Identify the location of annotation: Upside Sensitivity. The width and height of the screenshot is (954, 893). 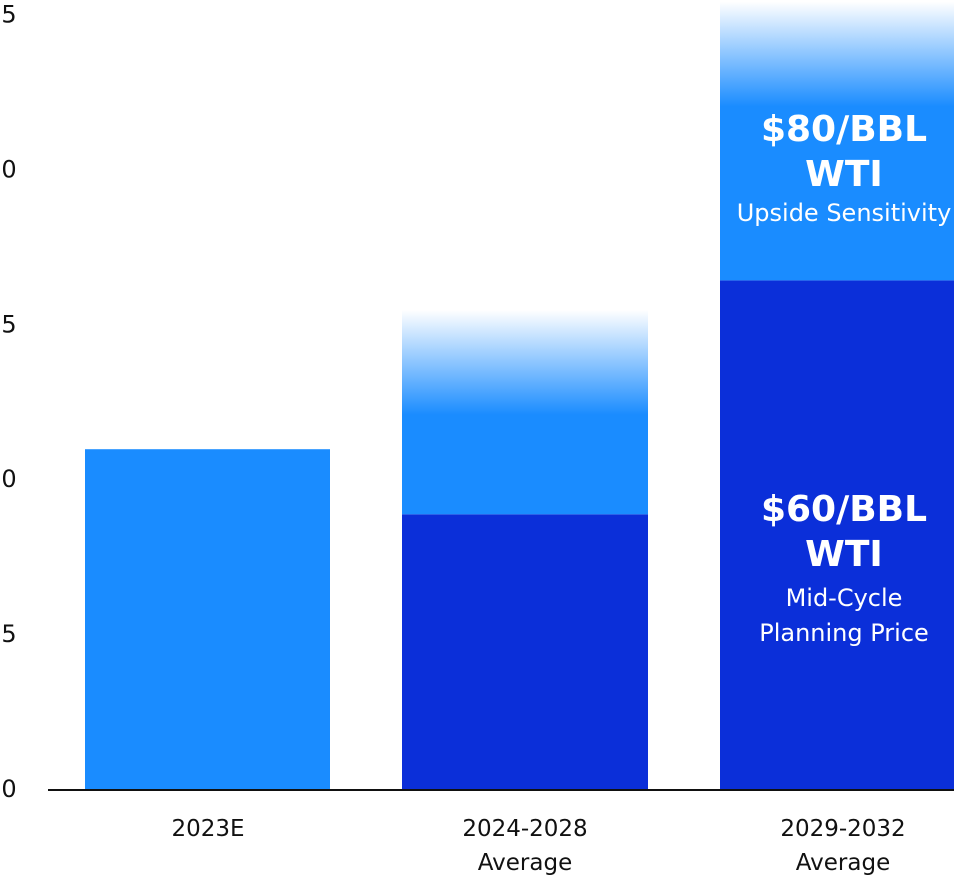
(844, 213).